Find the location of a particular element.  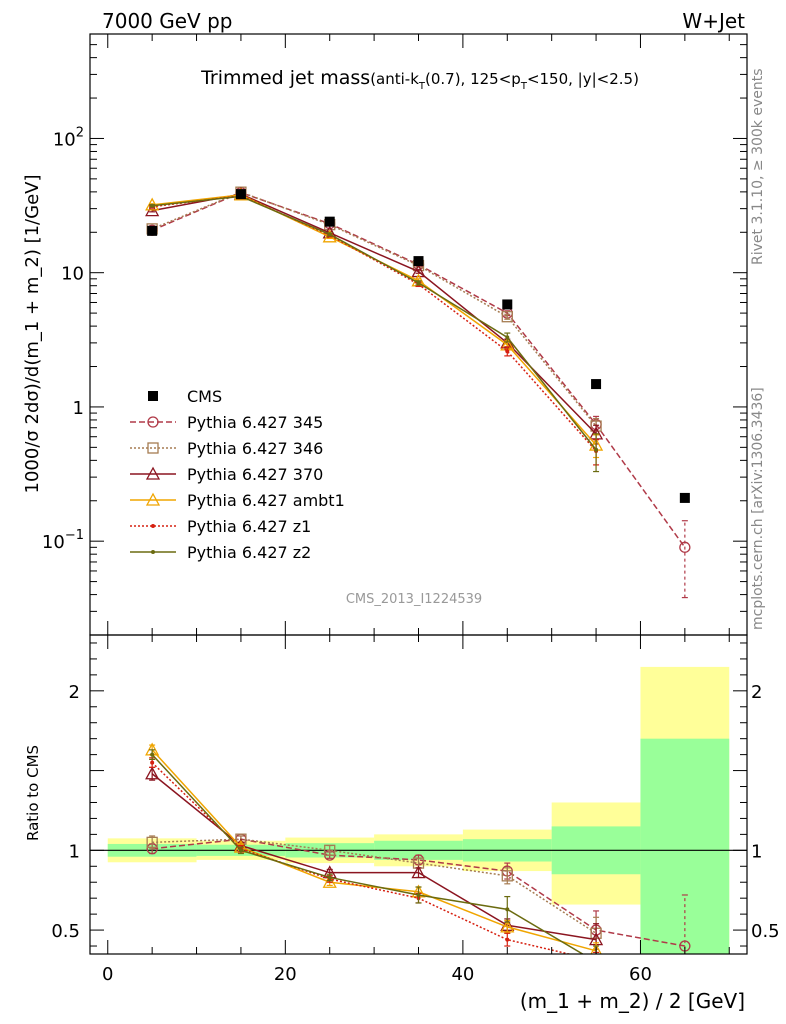

rivet-label: Rivet 3.1.10, ≥ 300k events is located at coordinates (758, 166).